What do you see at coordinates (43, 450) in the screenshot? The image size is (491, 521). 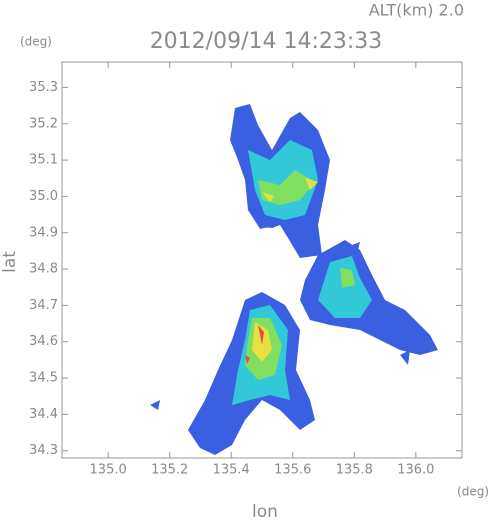 I see `y-tick-label: 34.3` at bounding box center [43, 450].